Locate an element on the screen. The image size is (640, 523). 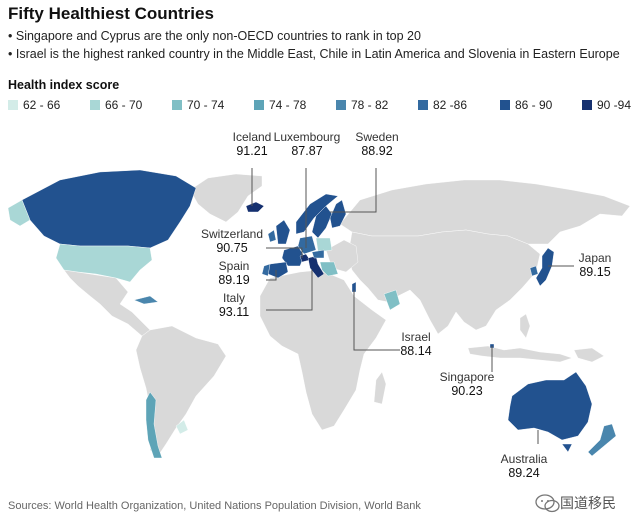
madagascar-shape is located at coordinates (380, 388).